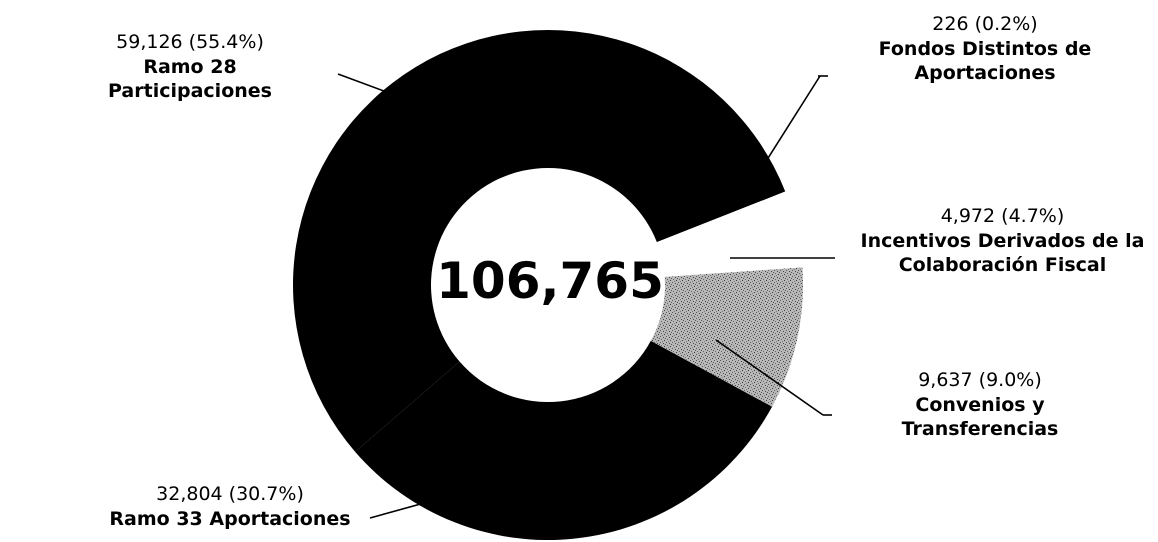 This screenshot has width=1158, height=542. What do you see at coordinates (980, 417) in the screenshot?
I see `slice-name-label-3: Convenios y Transferencias` at bounding box center [980, 417].